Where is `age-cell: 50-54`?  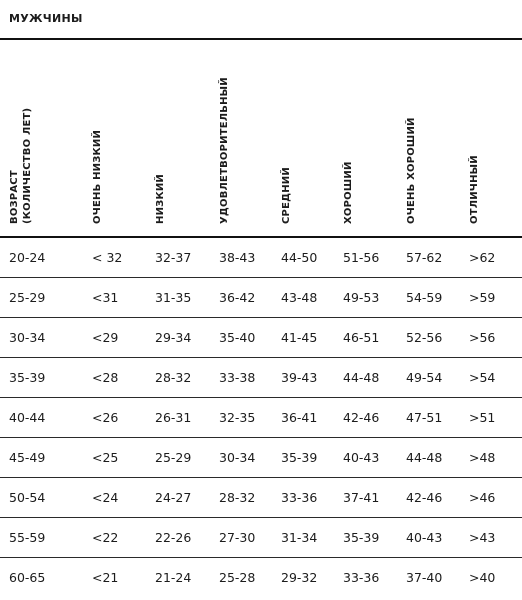
age-cell: 50-54 is located at coordinates (27, 497).